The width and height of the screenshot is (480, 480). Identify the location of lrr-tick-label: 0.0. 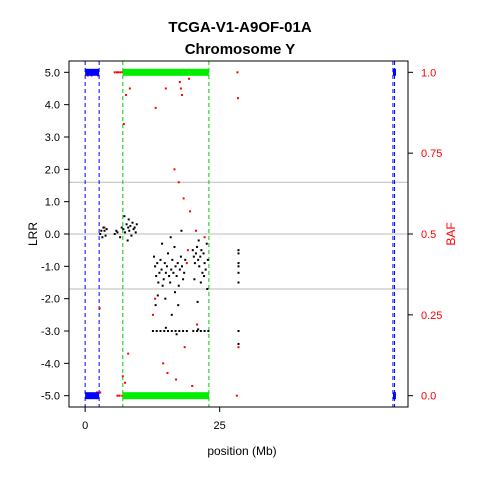
(52, 235).